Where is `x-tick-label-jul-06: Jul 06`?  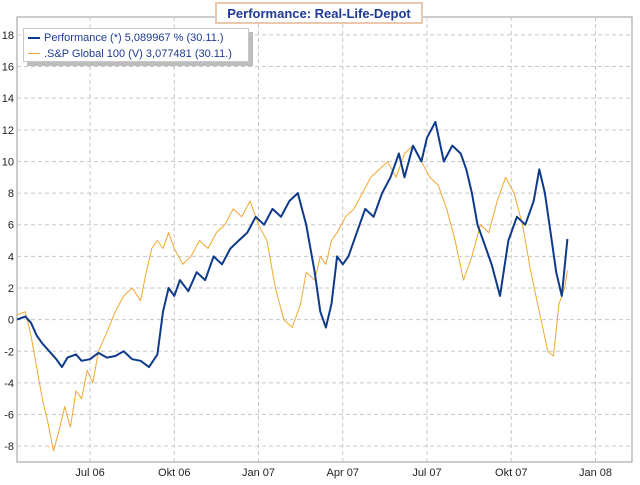
x-tick-label-jul-06: Jul 06 is located at coordinates (89, 473).